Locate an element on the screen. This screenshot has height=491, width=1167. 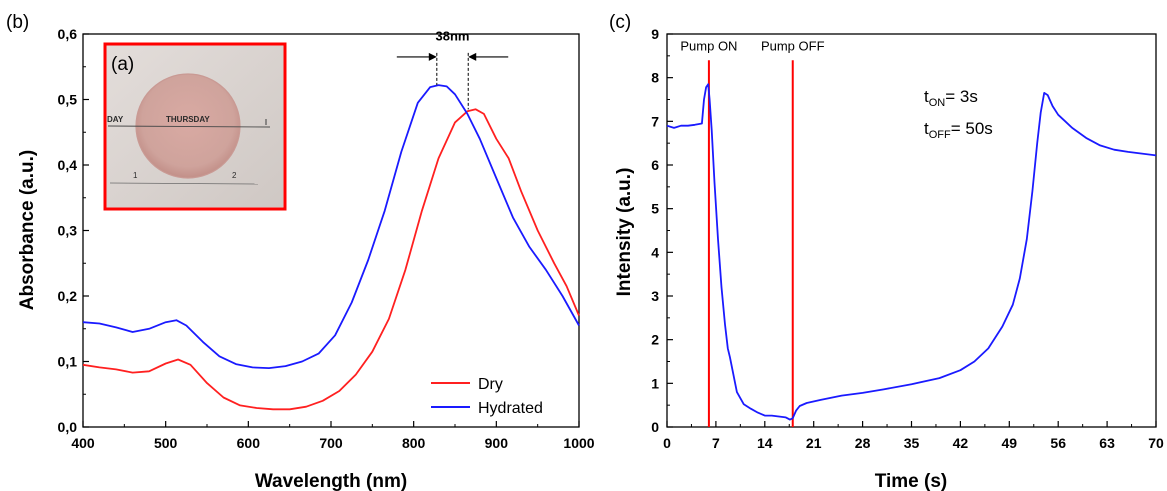
inset-photo: (a) DAY THURSDAY 1 2 is located at coordinates (195, 126).